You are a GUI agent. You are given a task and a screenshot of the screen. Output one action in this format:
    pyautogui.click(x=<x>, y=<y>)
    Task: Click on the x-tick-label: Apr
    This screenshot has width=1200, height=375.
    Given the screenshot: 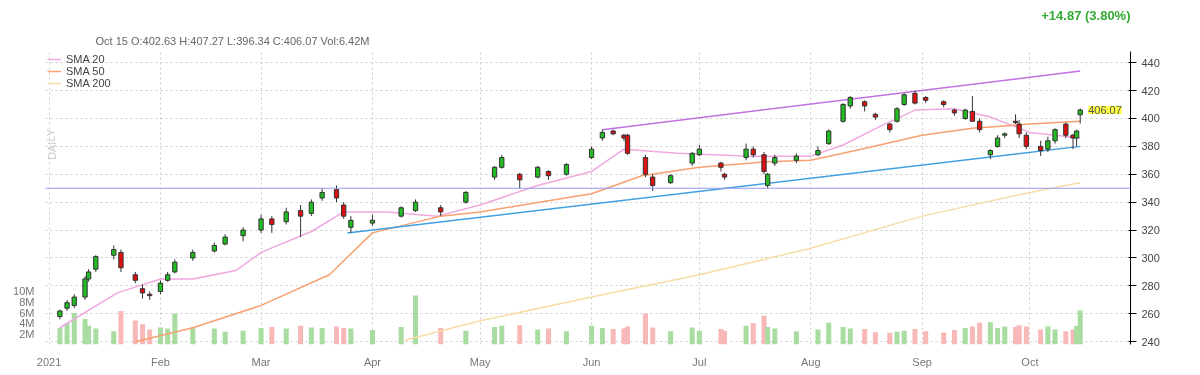 What is the action you would take?
    pyautogui.click(x=372, y=361)
    